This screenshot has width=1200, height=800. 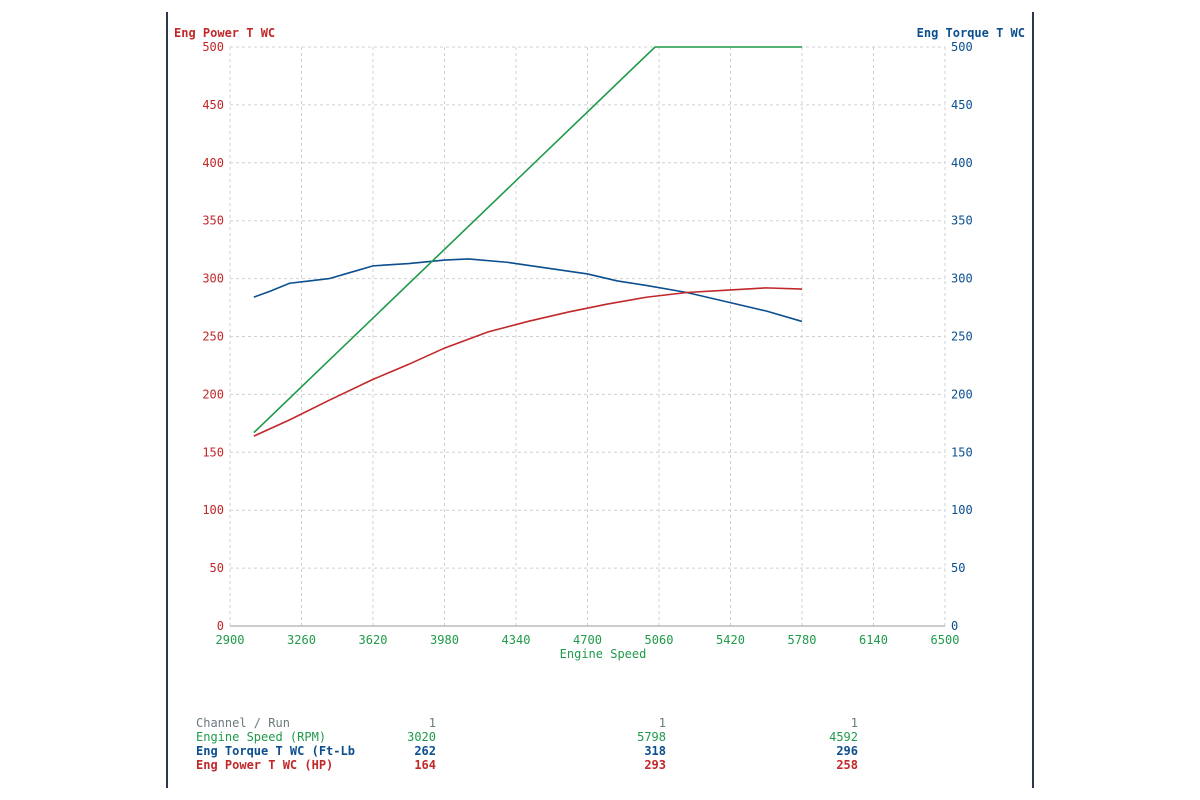 What do you see at coordinates (213, 221) in the screenshot?
I see `left-y-tick-label: 350` at bounding box center [213, 221].